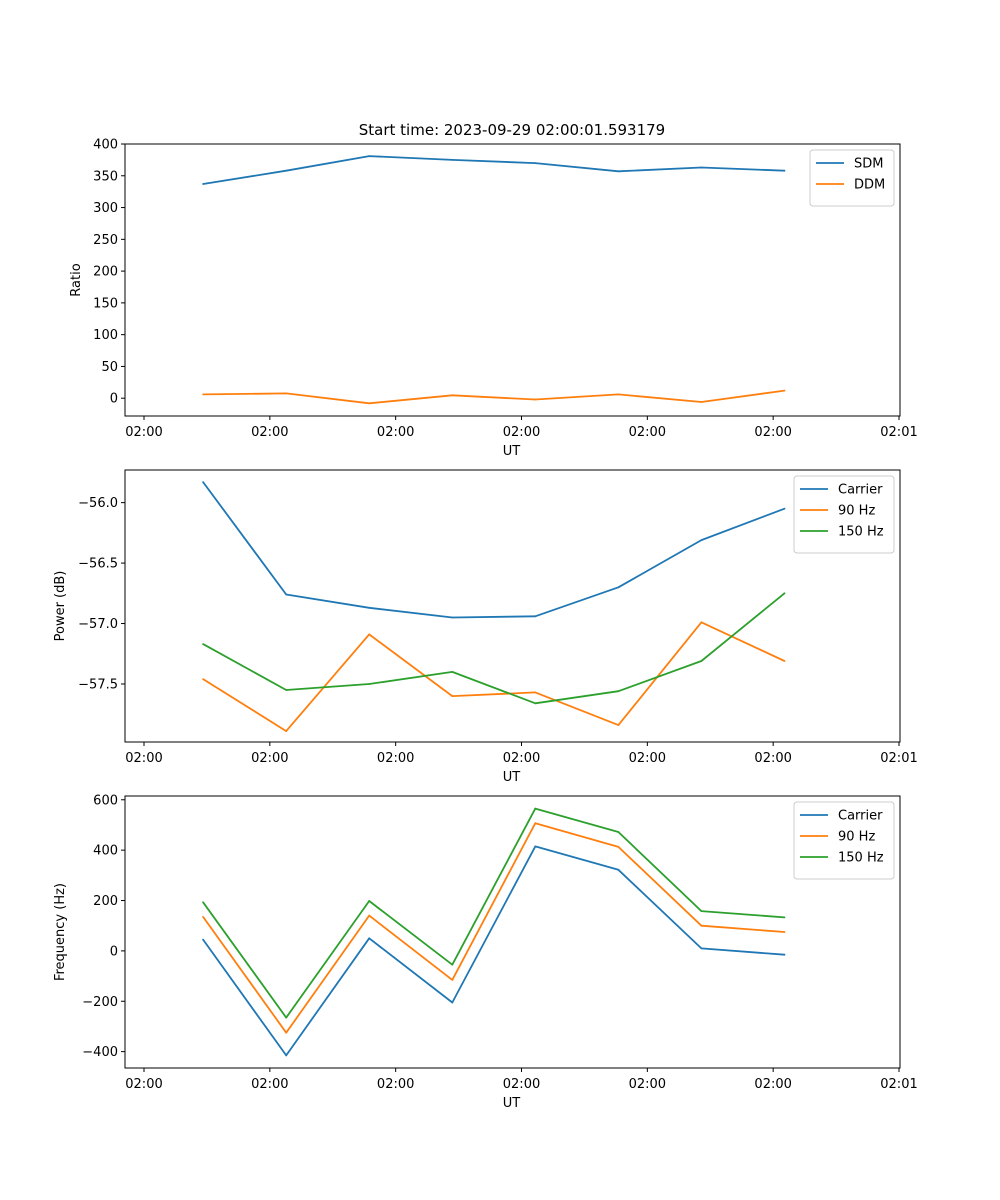 This screenshot has height=1200, width=1000. Describe the element at coordinates (105, 335) in the screenshot. I see `y-tick-label: 100` at that location.